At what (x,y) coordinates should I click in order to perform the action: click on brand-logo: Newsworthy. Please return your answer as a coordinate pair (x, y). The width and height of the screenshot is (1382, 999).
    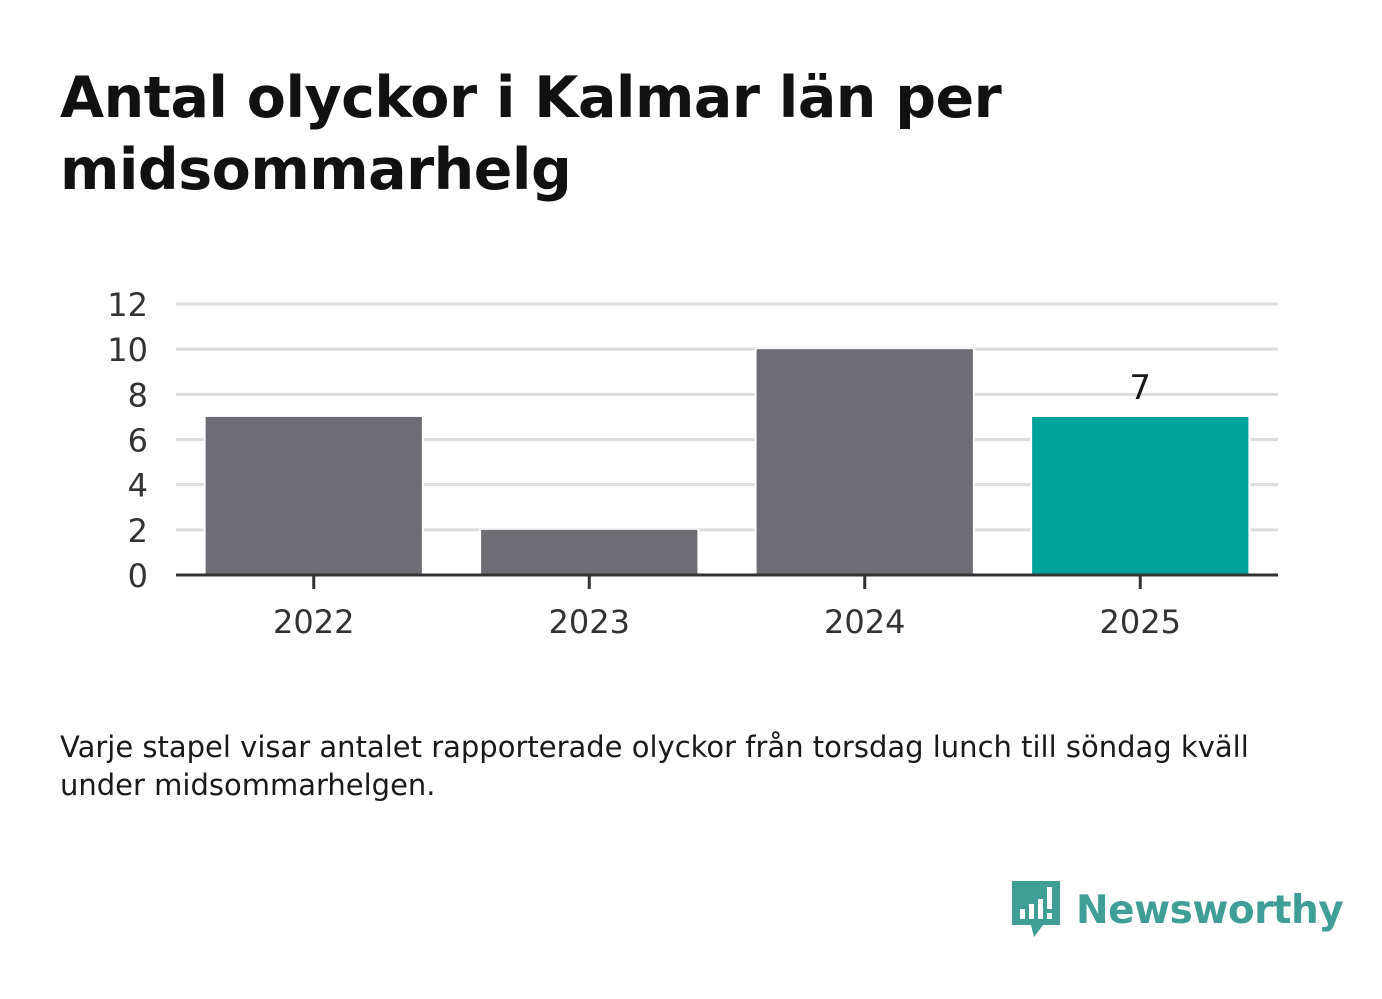
    Looking at the image, I should click on (1177, 910).